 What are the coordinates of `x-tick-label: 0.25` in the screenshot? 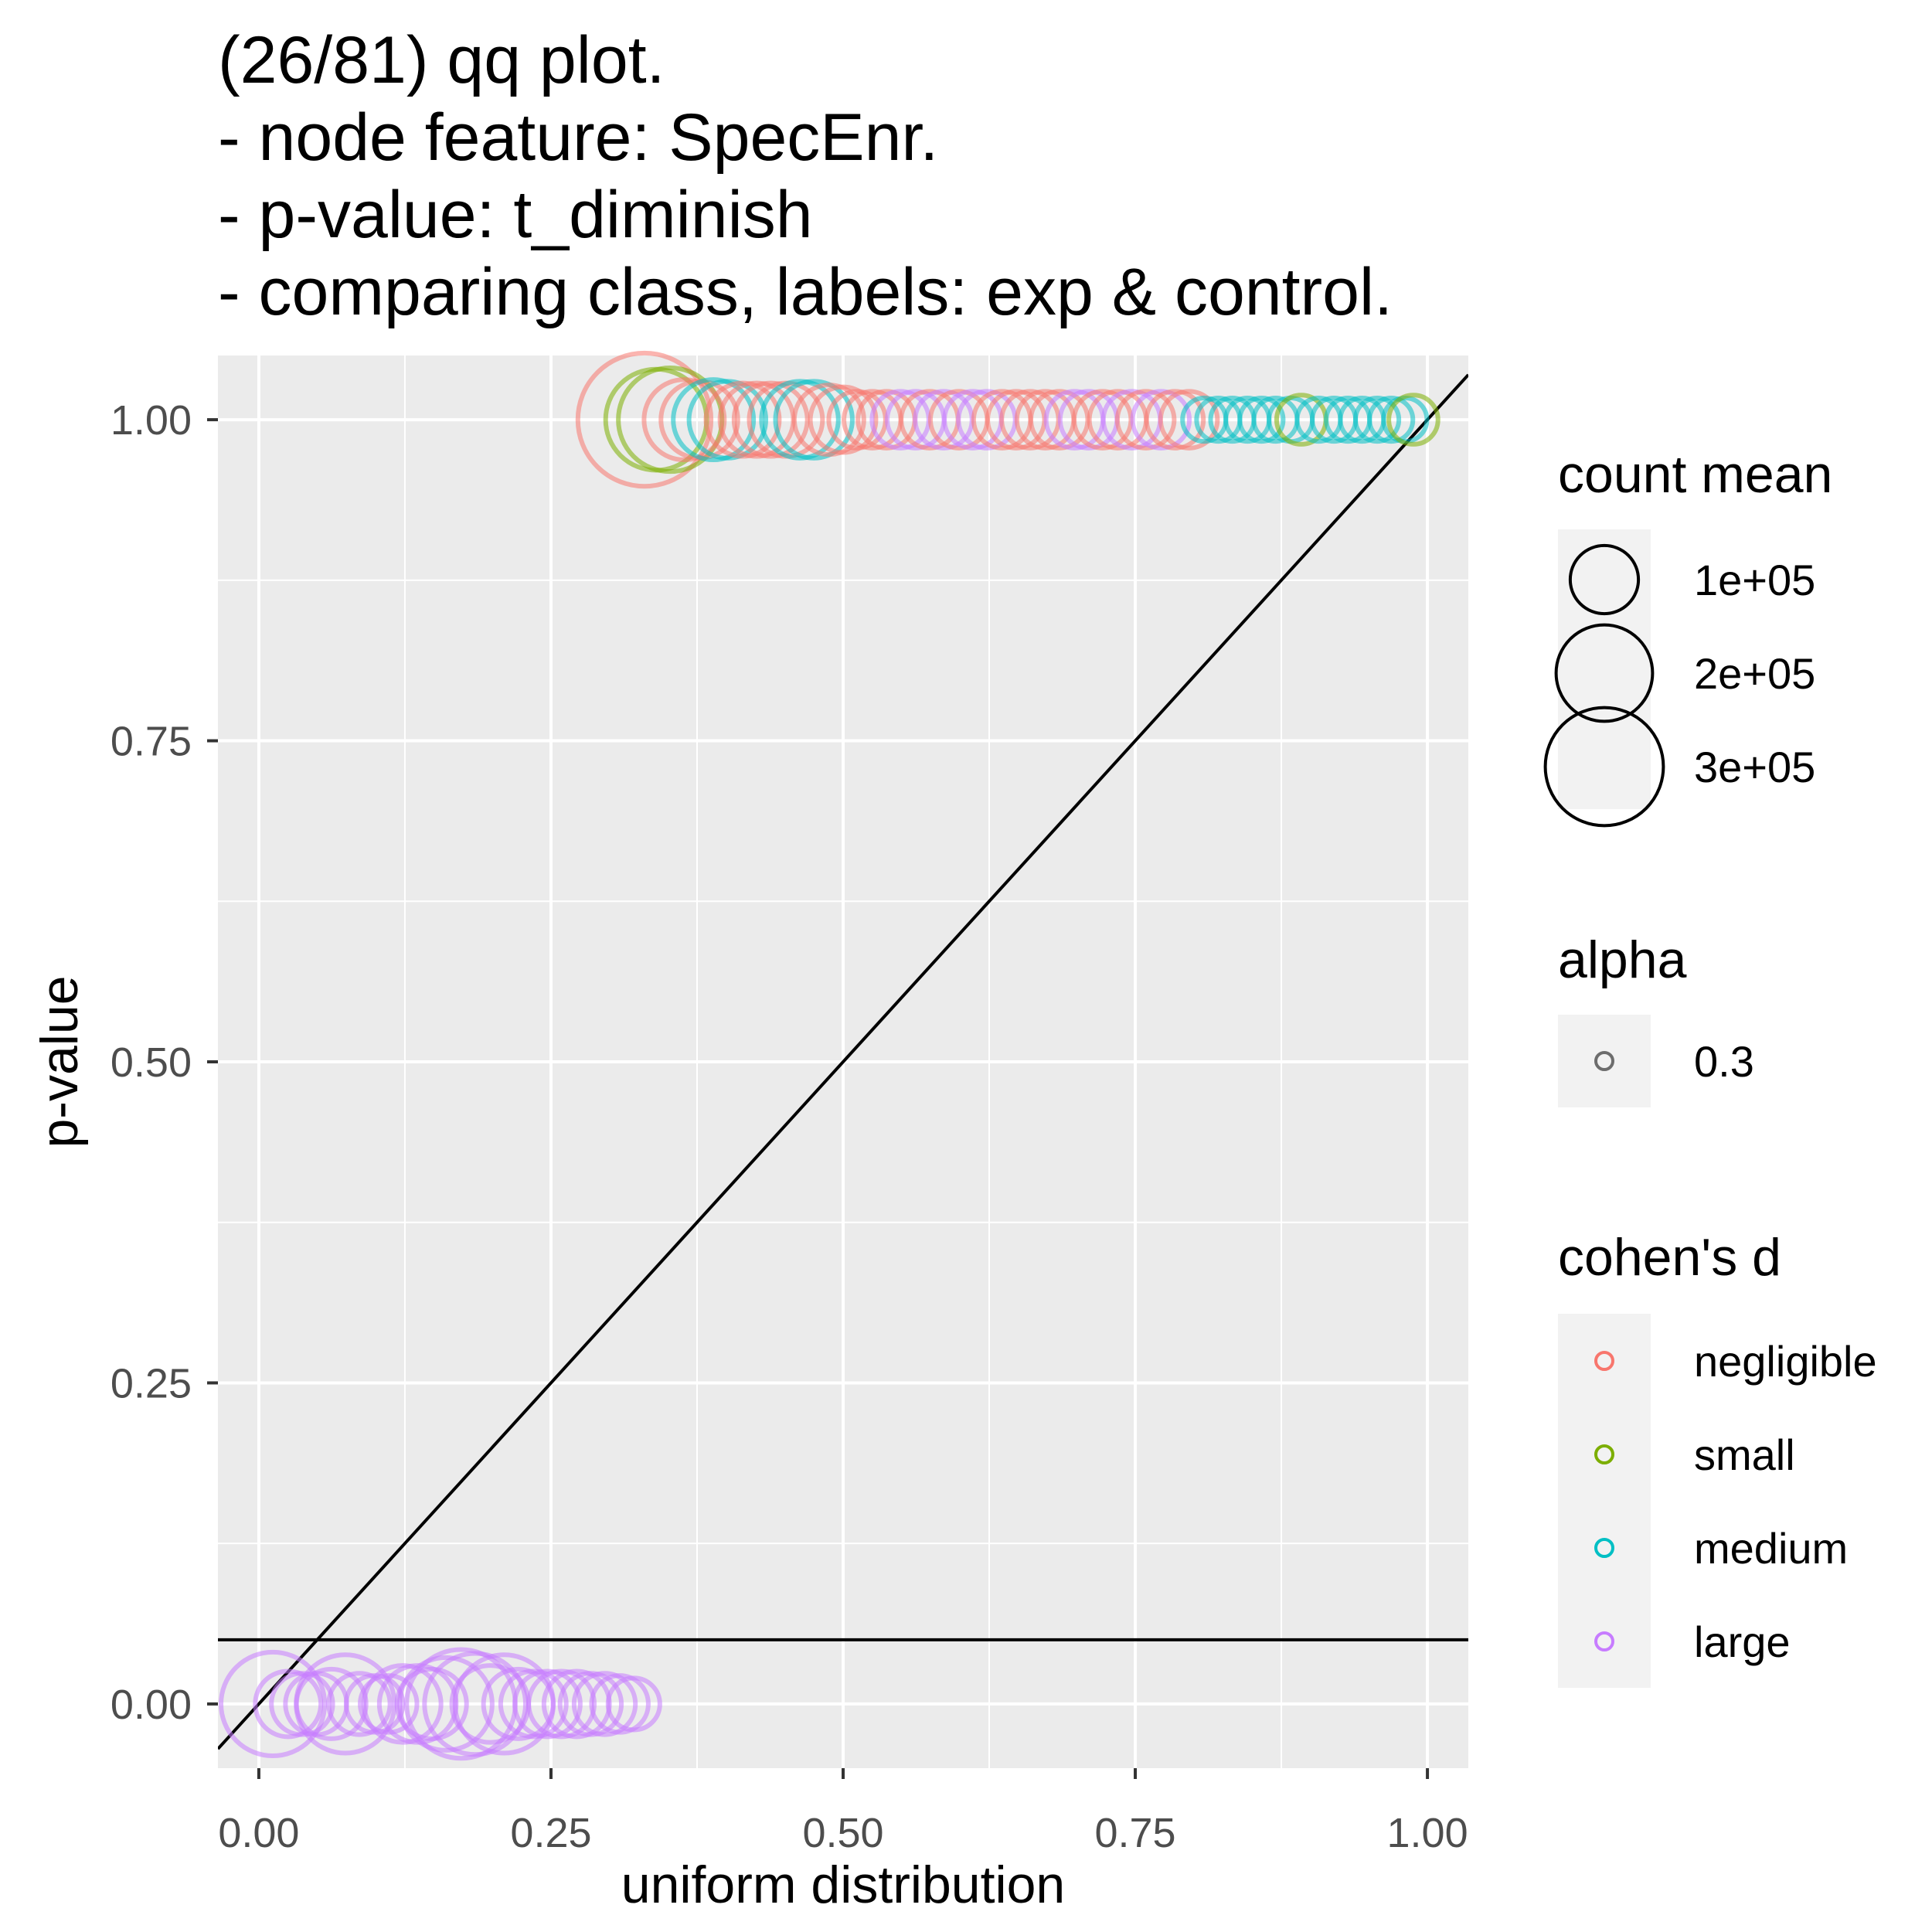 It's located at (550, 1833).